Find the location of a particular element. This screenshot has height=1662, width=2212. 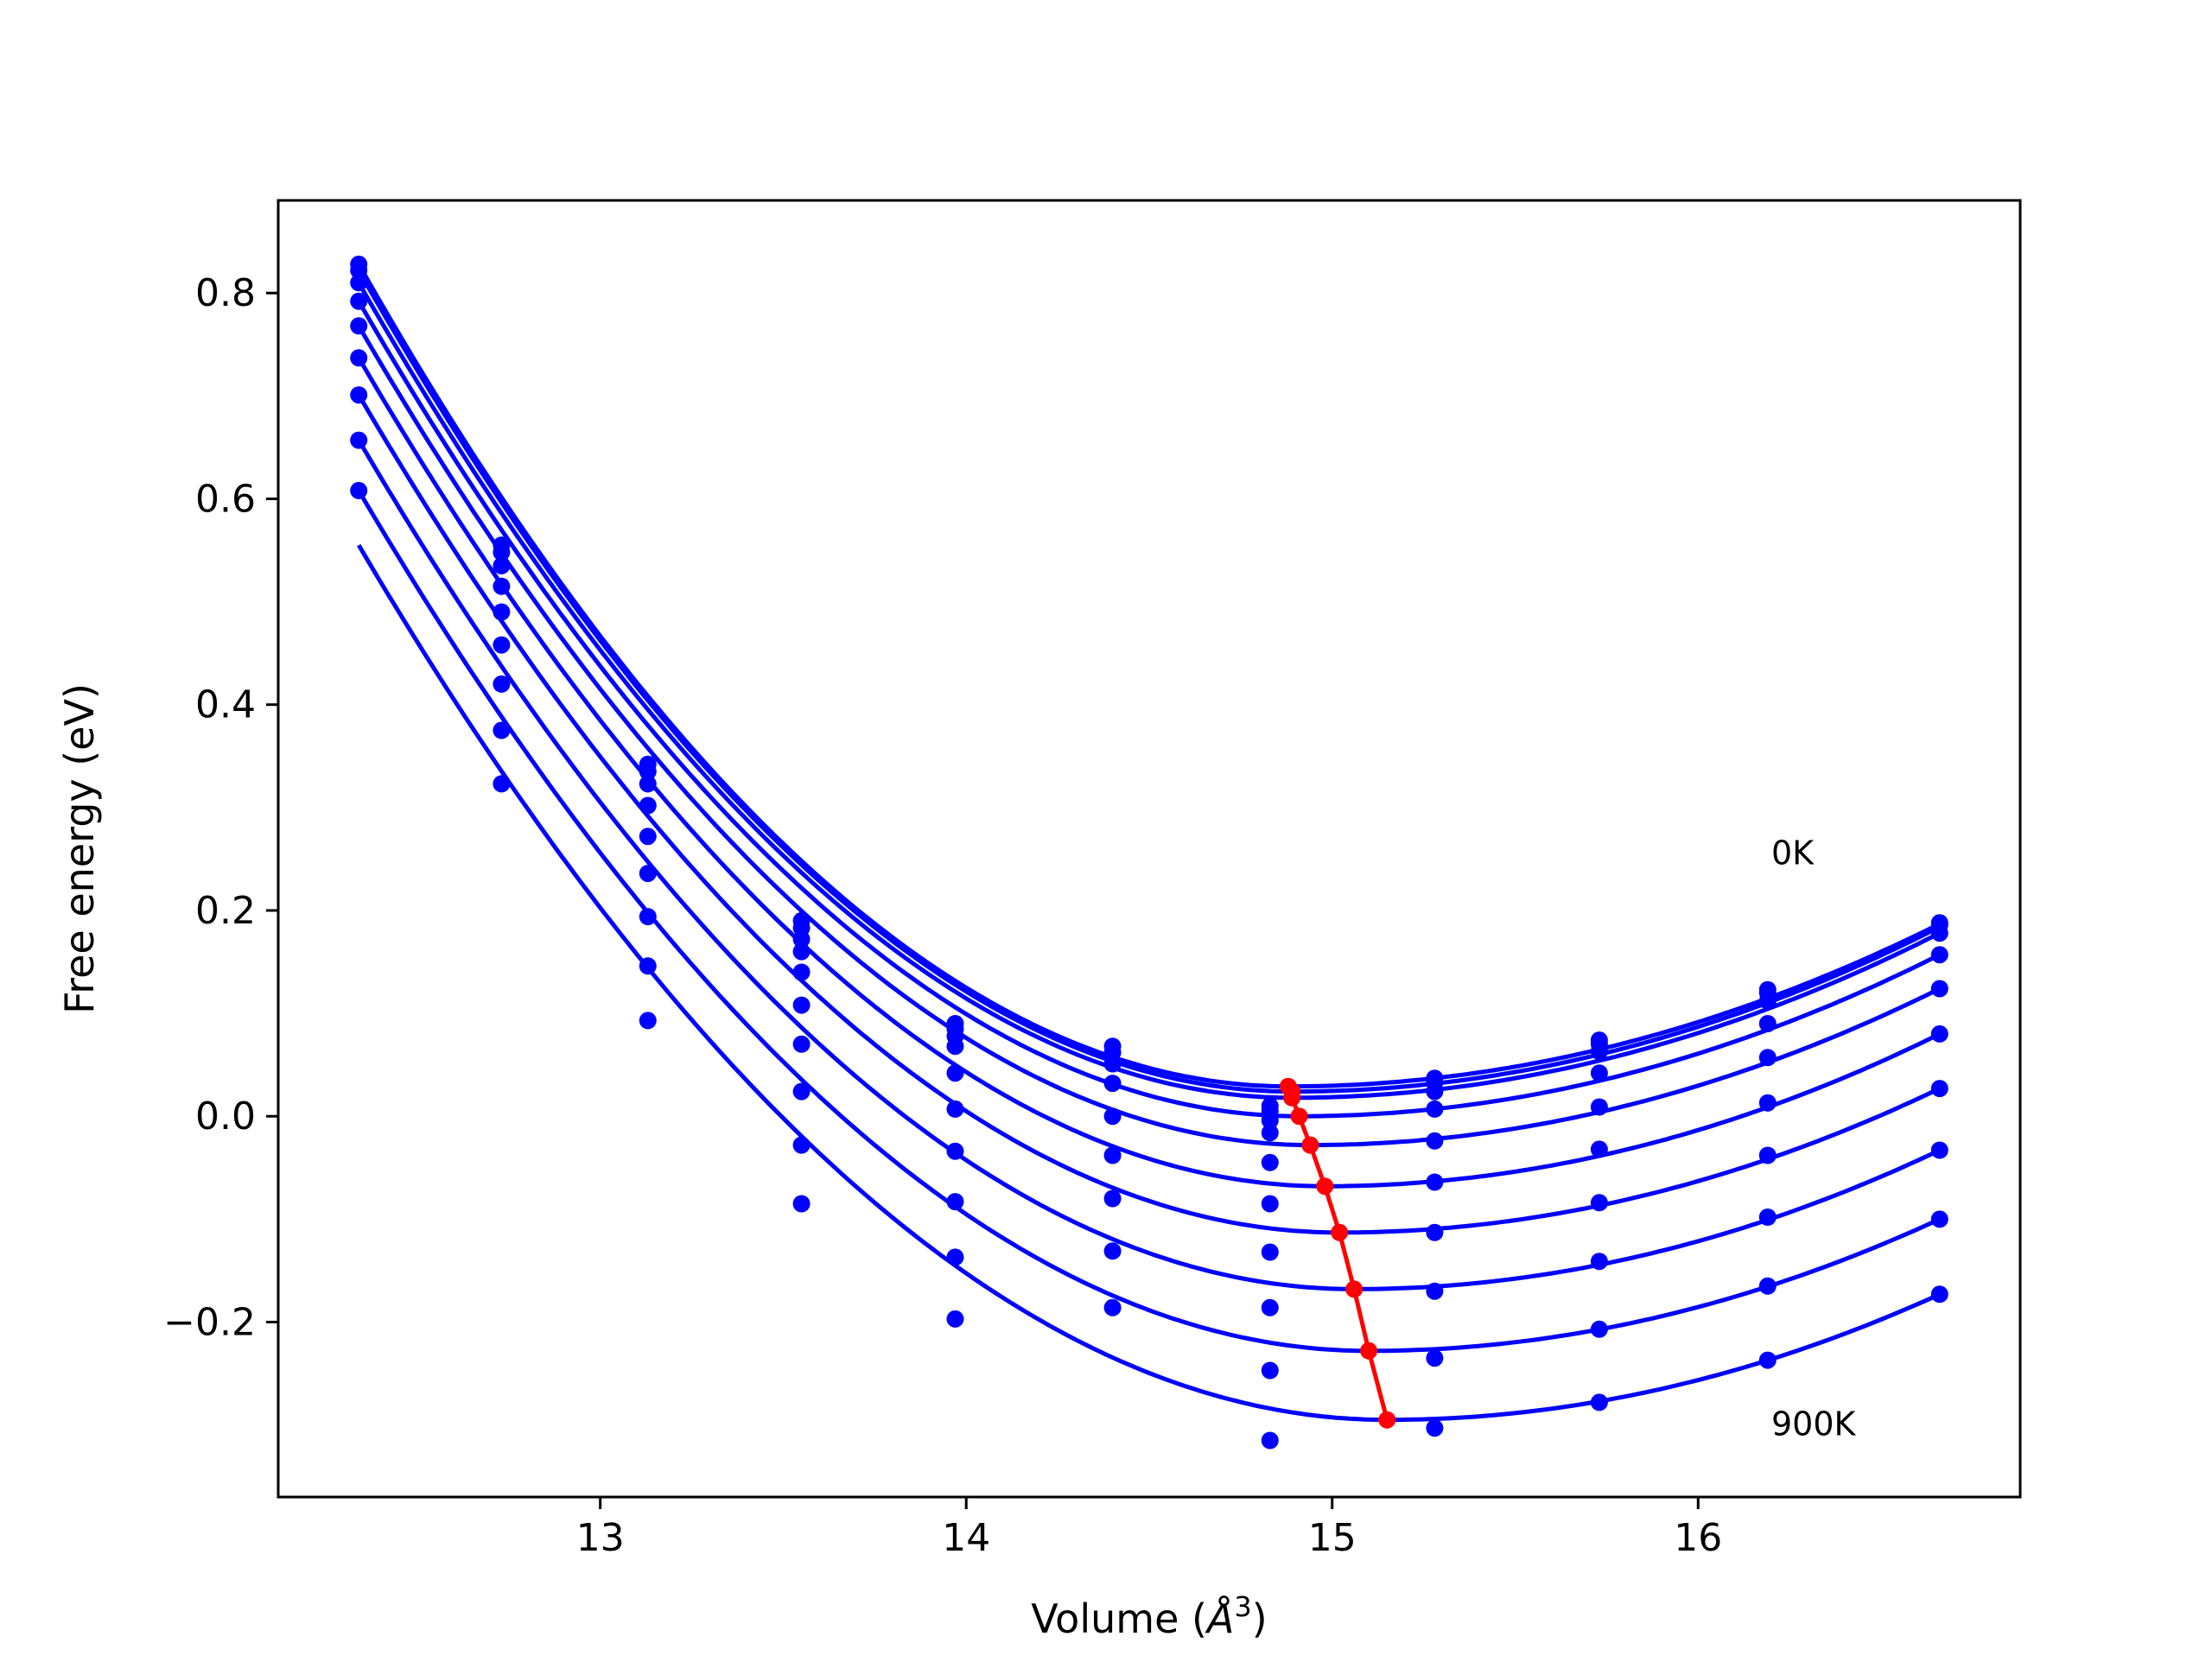

y-tick-label-4: 0.6 is located at coordinates (225, 499).